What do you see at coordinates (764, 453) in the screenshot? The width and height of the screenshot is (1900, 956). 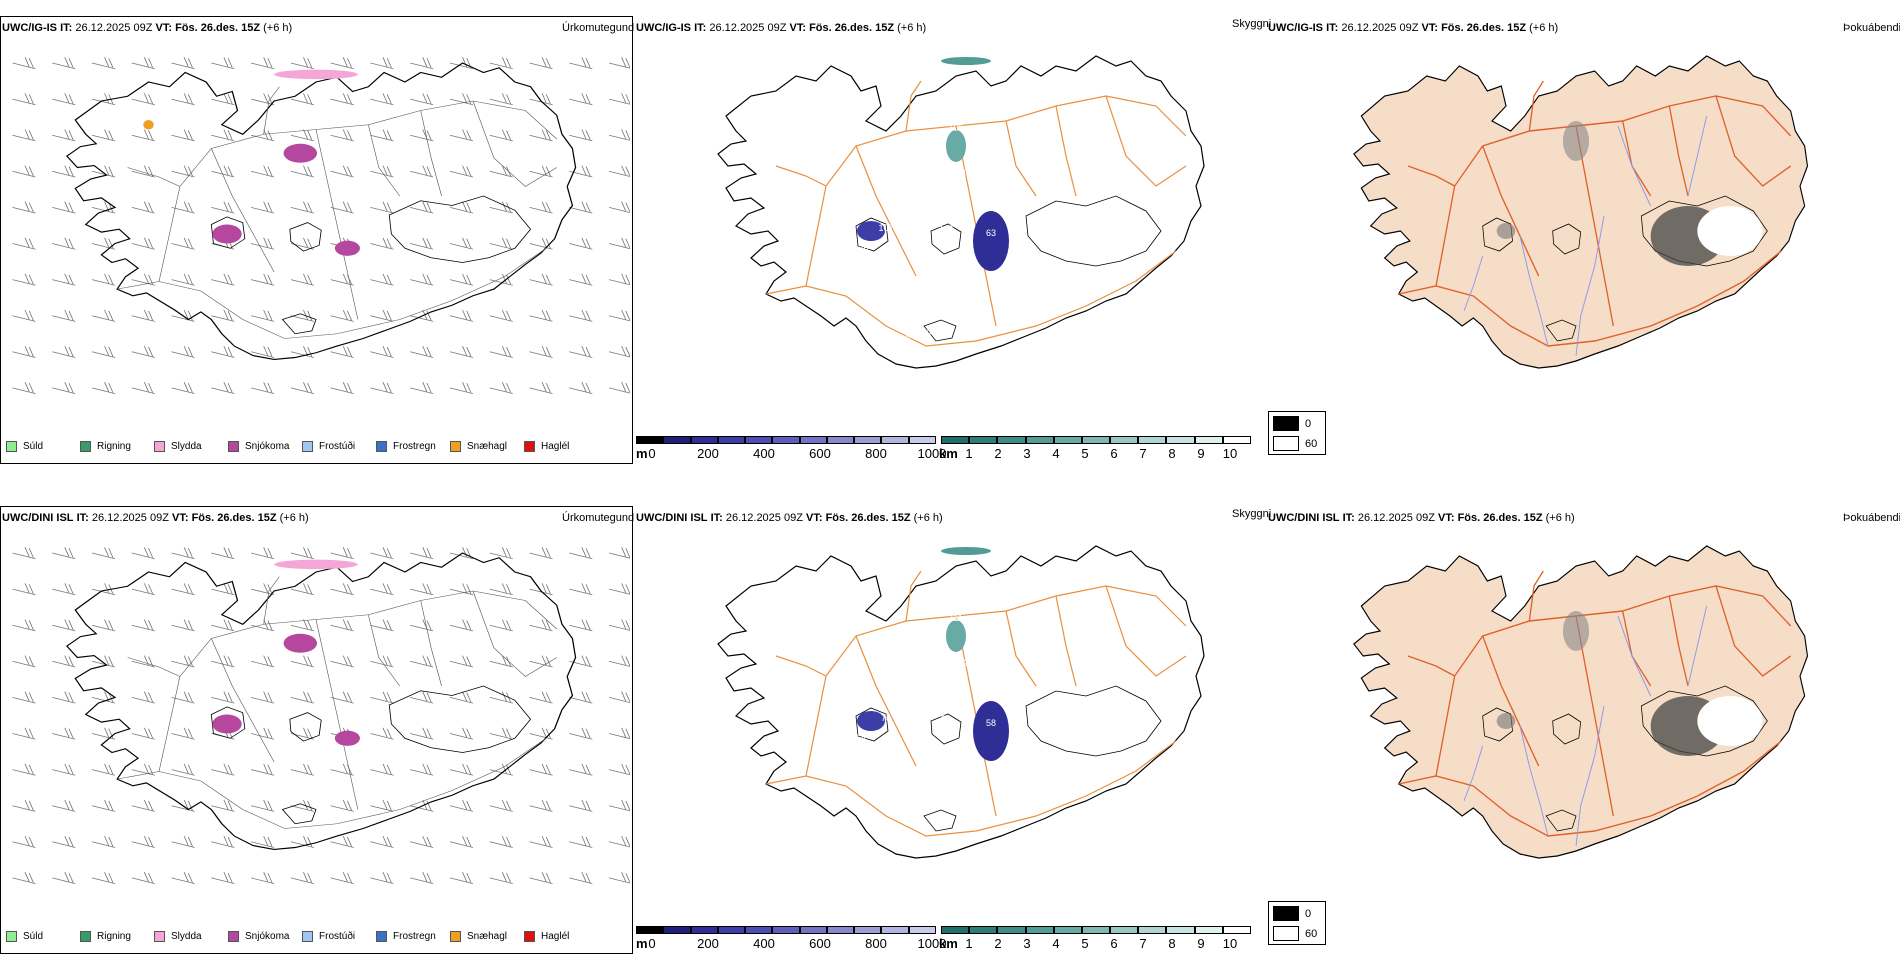 I see `colorbar-tick: 400` at bounding box center [764, 453].